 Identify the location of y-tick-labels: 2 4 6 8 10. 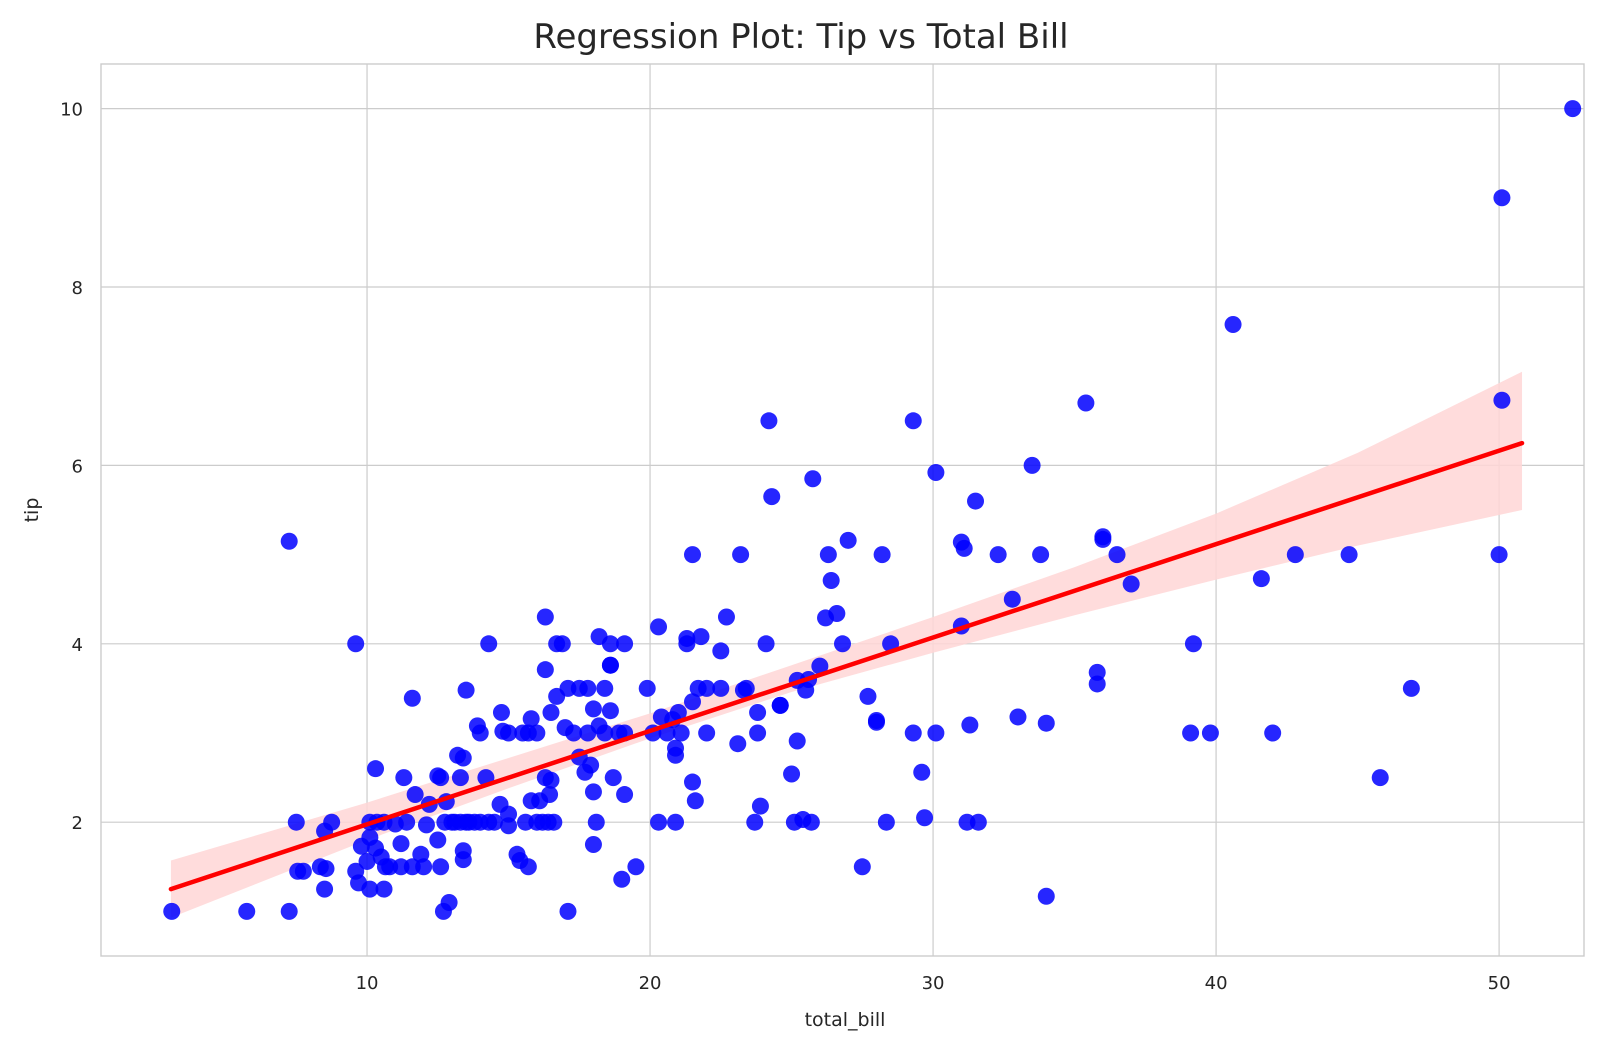
(71, 467).